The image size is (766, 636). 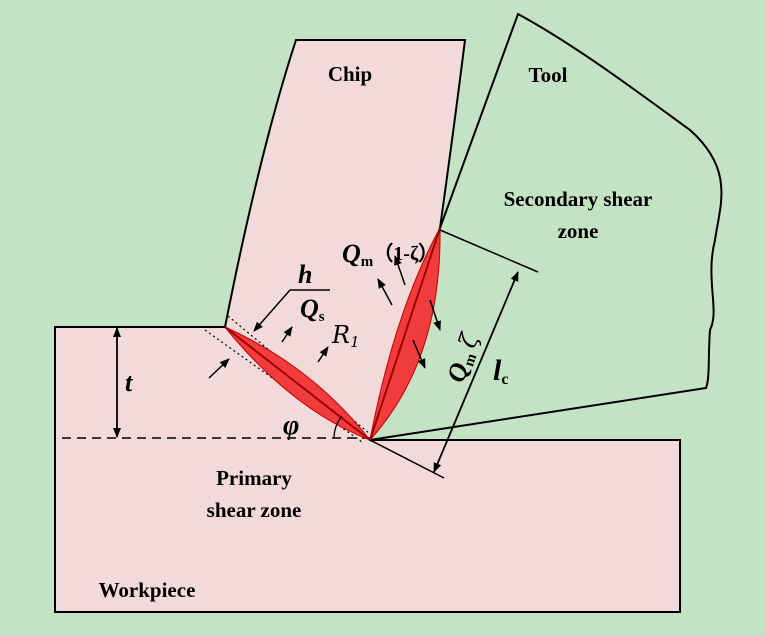 What do you see at coordinates (407, 459) in the screenshot?
I see `lc-extension-bottom` at bounding box center [407, 459].